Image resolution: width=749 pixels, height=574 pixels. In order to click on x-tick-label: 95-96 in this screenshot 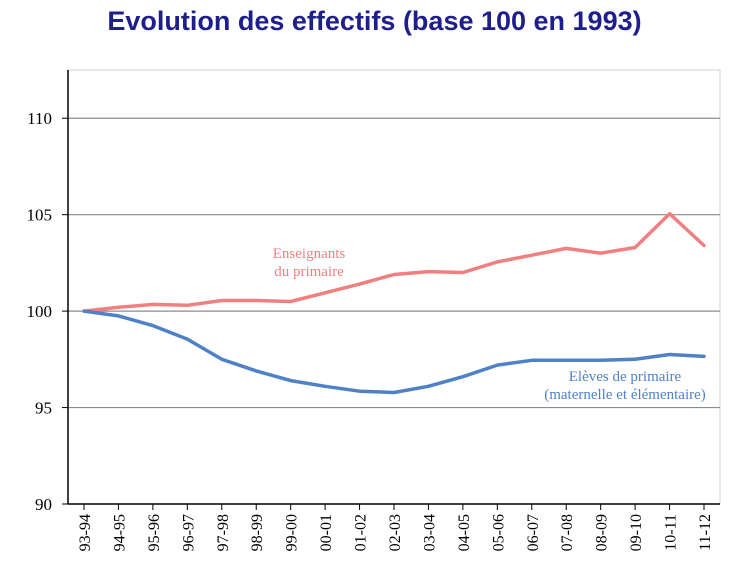, I will do `click(154, 532)`.